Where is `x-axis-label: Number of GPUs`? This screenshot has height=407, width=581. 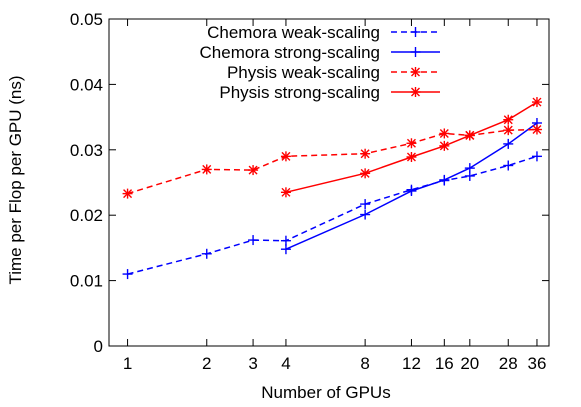
x-axis-label: Number of GPUs is located at coordinates (325, 392).